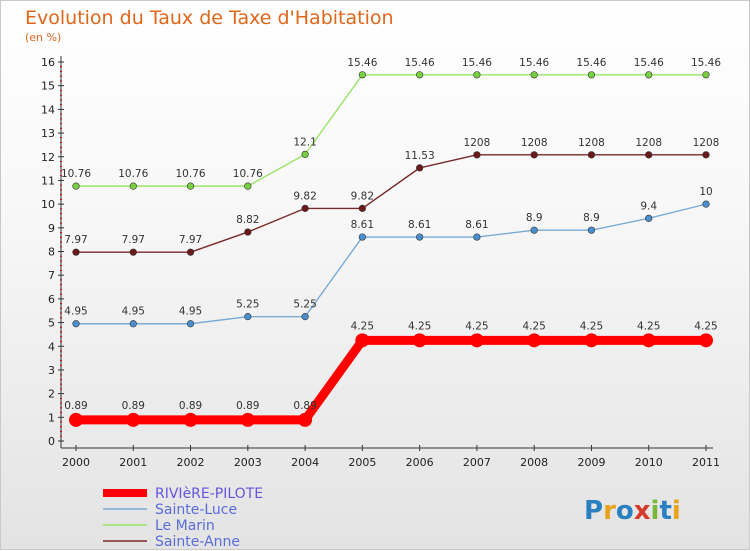  Describe the element at coordinates (304, 142) in the screenshot. I see `data-label: 12.1` at that location.